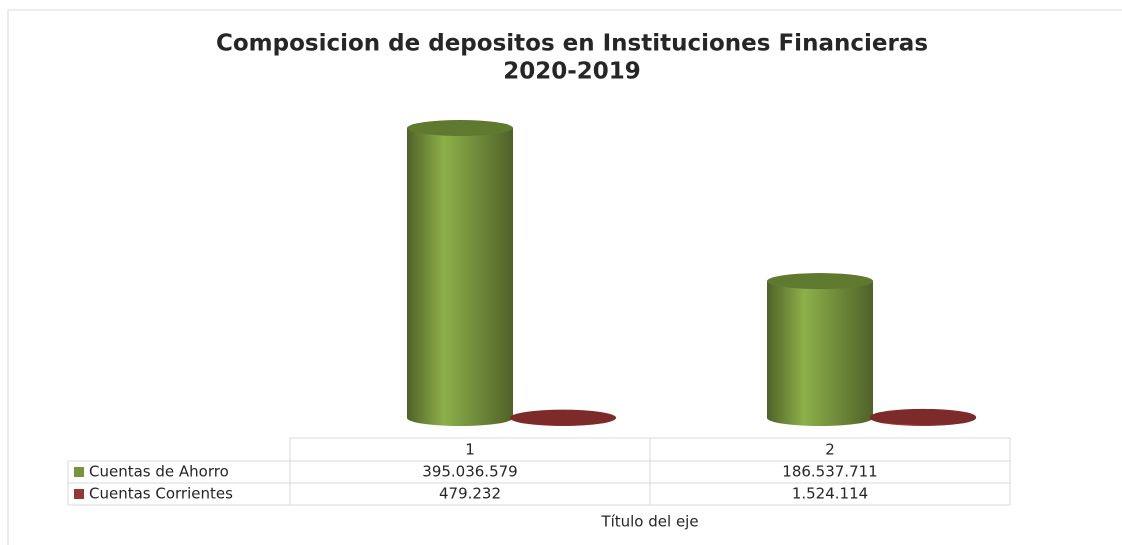 This screenshot has width=1122, height=545. Describe the element at coordinates (470, 494) in the screenshot. I see `table-value: 479.232` at that location.